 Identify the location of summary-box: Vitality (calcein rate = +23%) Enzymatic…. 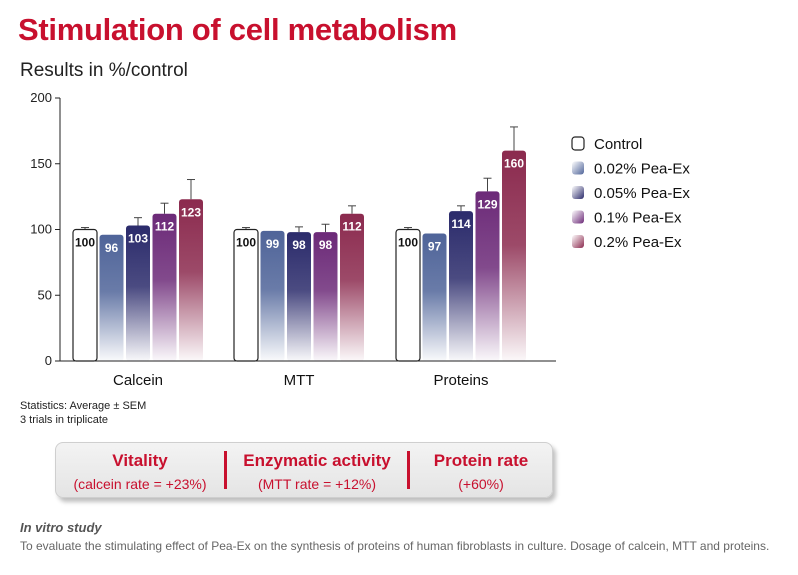
(304, 470).